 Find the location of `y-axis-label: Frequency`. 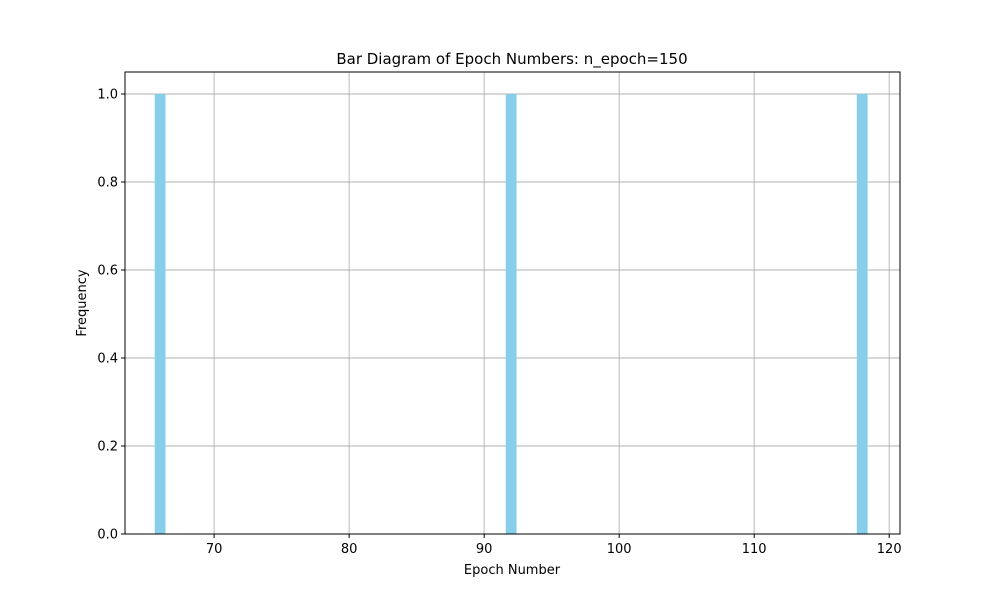

y-axis-label: Frequency is located at coordinates (82, 302).